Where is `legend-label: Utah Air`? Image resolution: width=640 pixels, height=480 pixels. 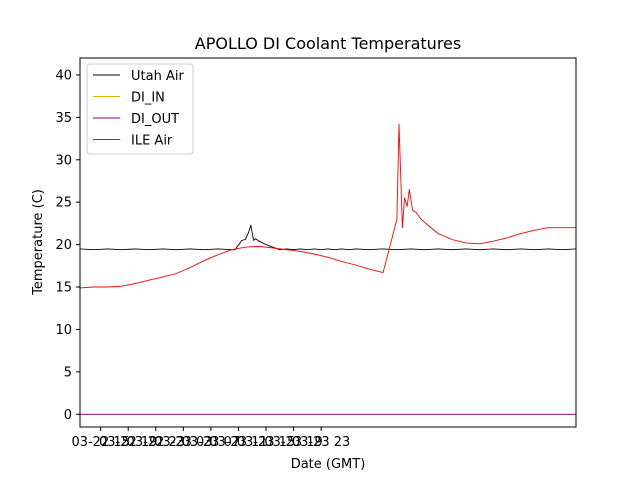 legend-label: Utah Air is located at coordinates (157, 76).